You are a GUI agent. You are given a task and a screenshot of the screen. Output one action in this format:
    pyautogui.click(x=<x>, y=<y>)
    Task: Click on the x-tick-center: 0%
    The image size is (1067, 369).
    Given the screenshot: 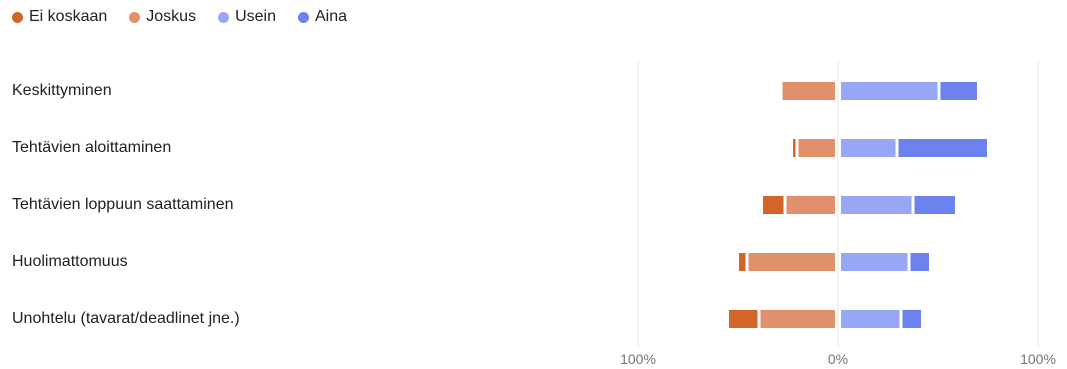 What is the action you would take?
    pyautogui.click(x=838, y=359)
    